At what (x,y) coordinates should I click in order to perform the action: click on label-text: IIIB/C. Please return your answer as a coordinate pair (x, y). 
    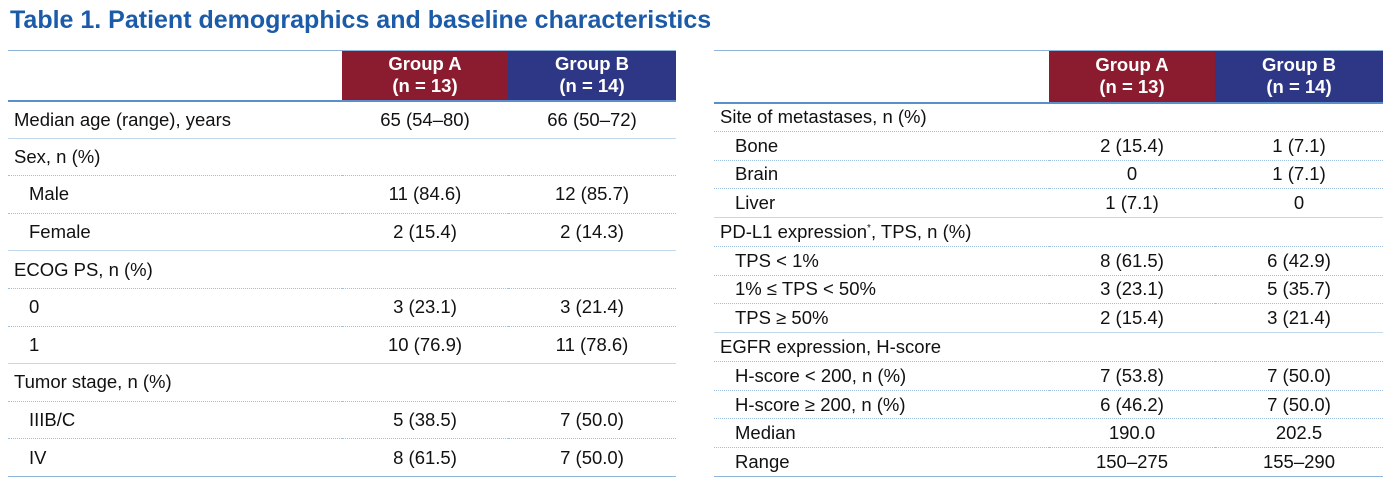
    Looking at the image, I should click on (52, 420).